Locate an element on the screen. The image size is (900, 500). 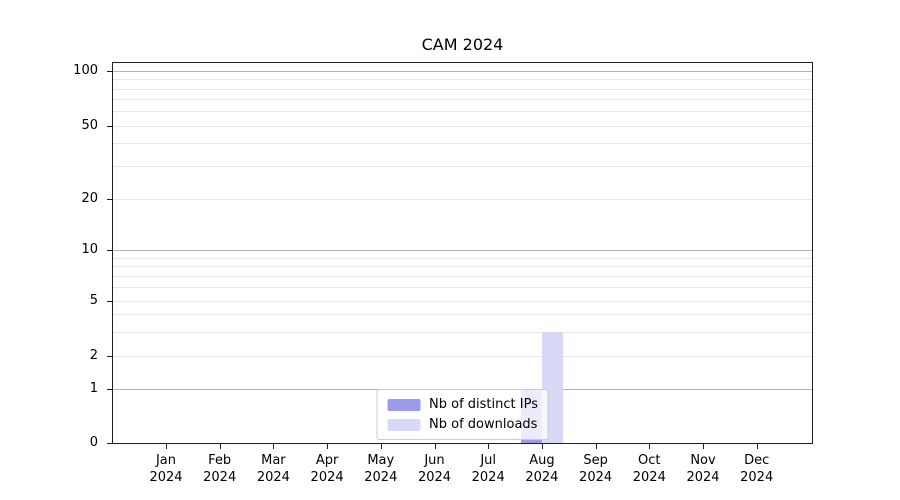
y-tick-label: 20 is located at coordinates (89, 198).